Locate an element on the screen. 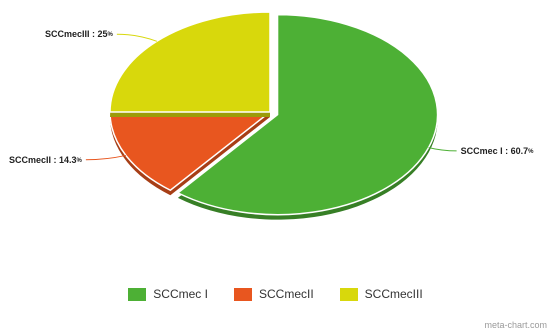  legend-label-sccmec-i: SCCmec I is located at coordinates (180, 294).